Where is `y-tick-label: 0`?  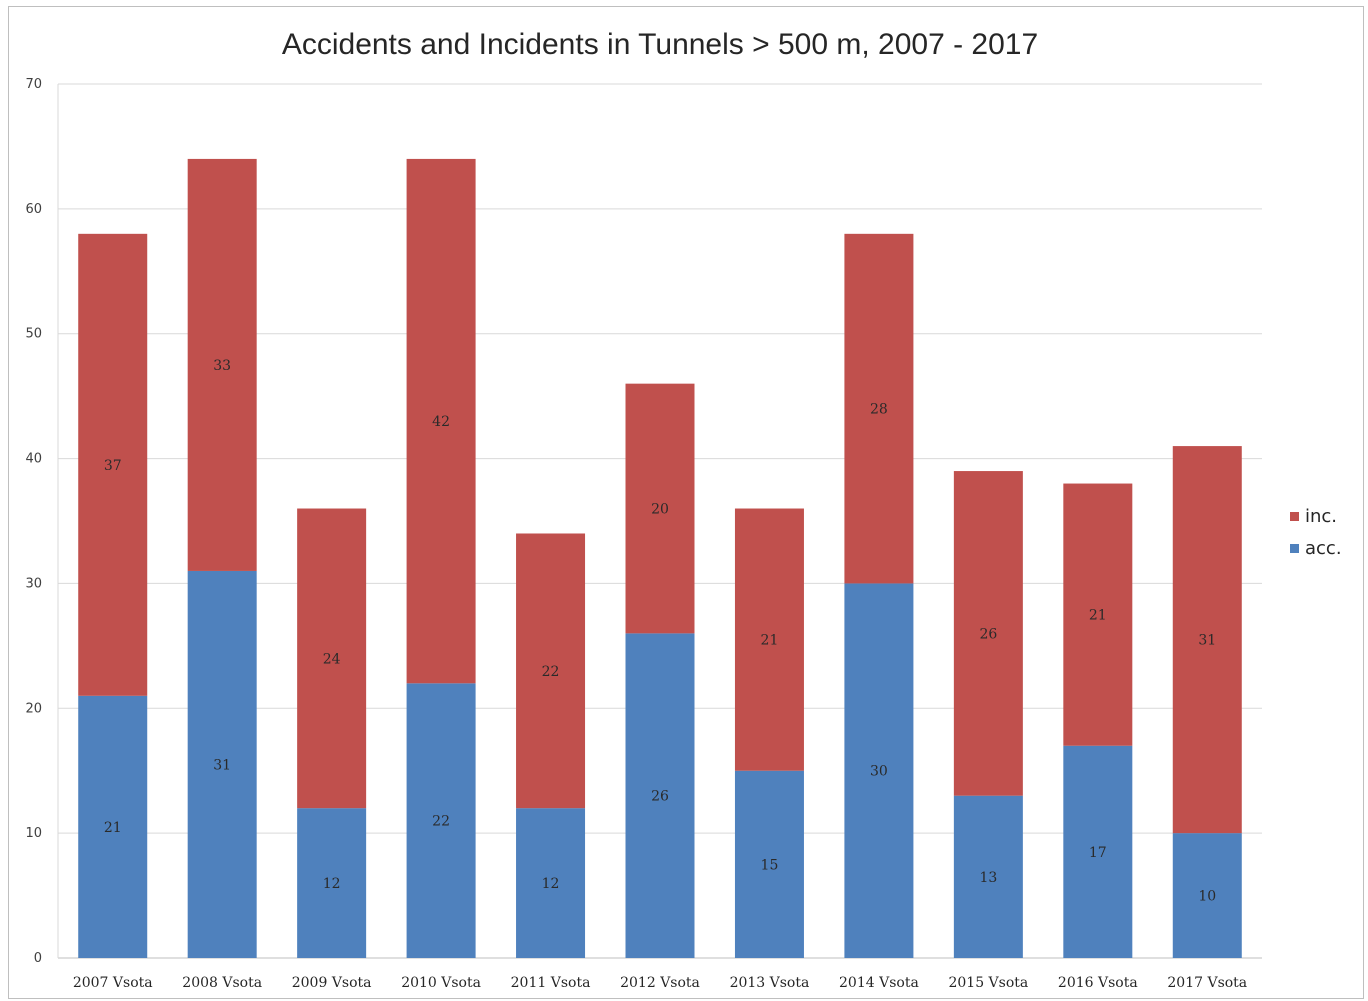 y-tick-label: 0 is located at coordinates (38, 958).